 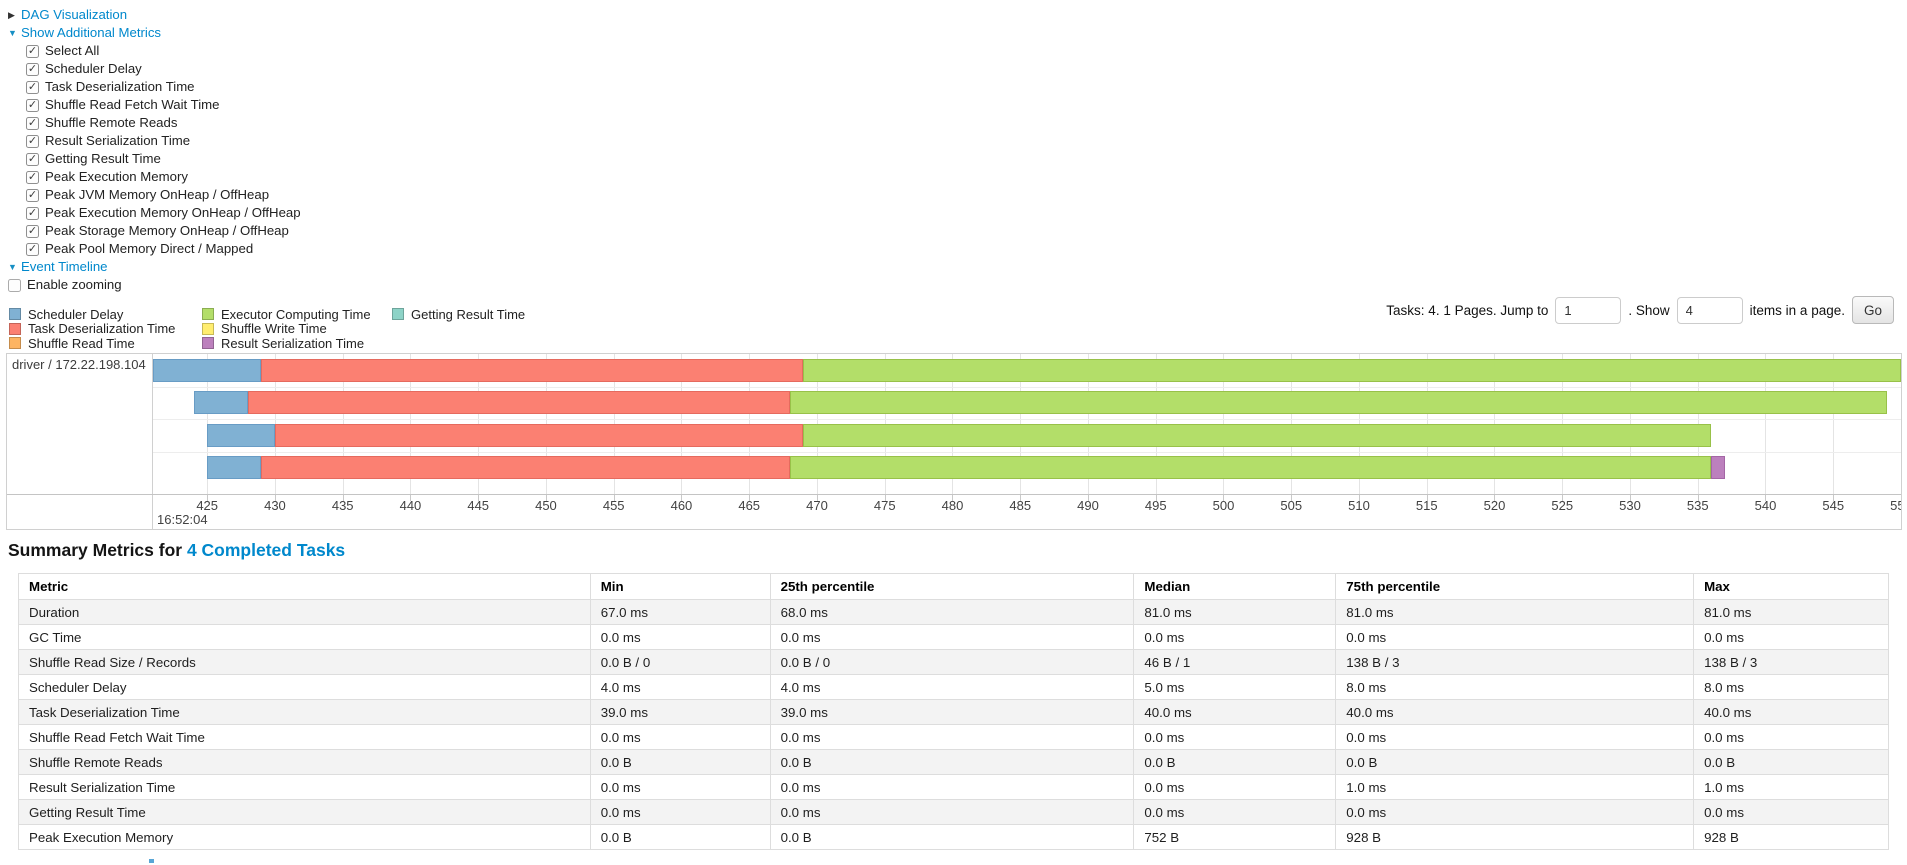 What do you see at coordinates (1235, 687) in the screenshot?
I see `metric-value-cell: 5.0 ms` at bounding box center [1235, 687].